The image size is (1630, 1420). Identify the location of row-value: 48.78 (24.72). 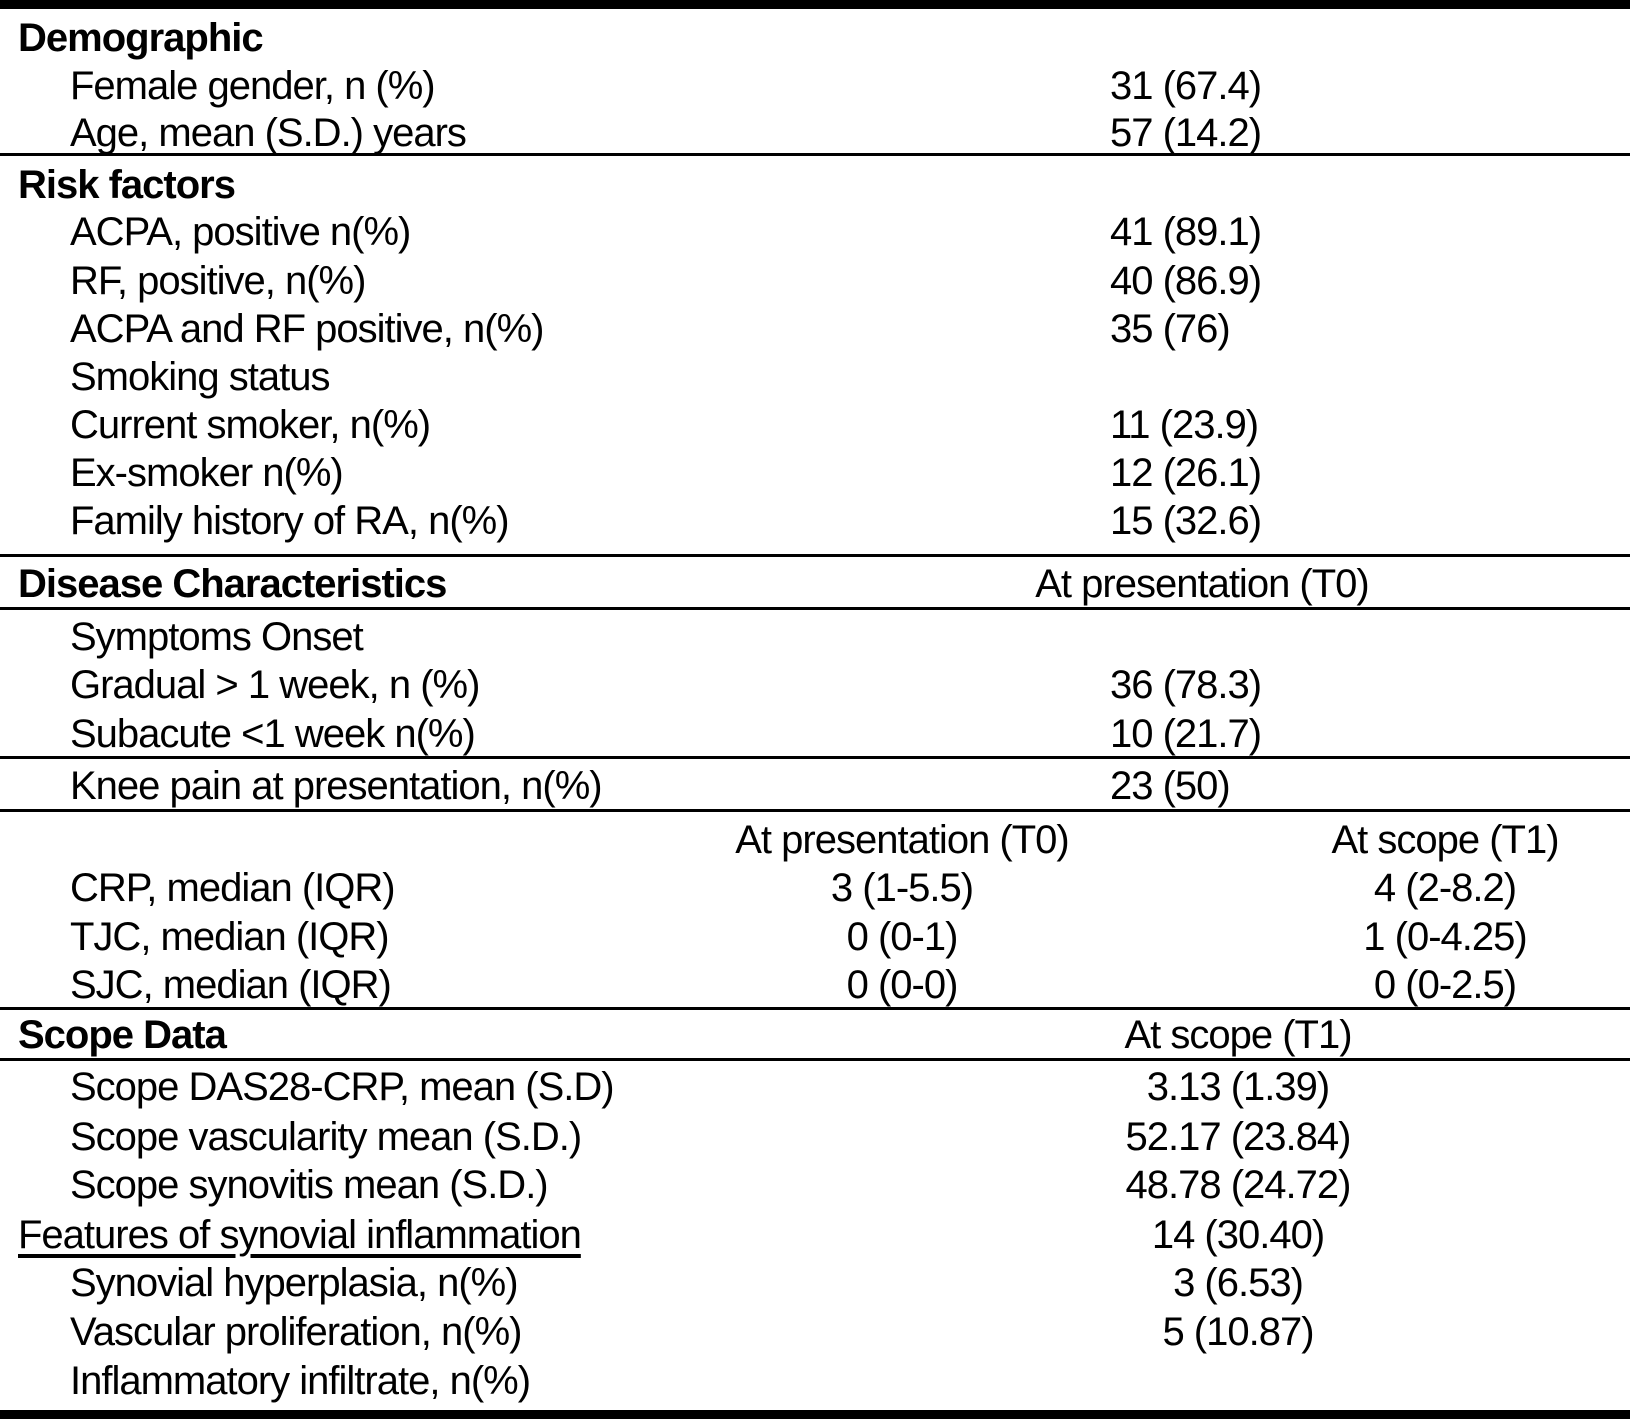
(1238, 1185).